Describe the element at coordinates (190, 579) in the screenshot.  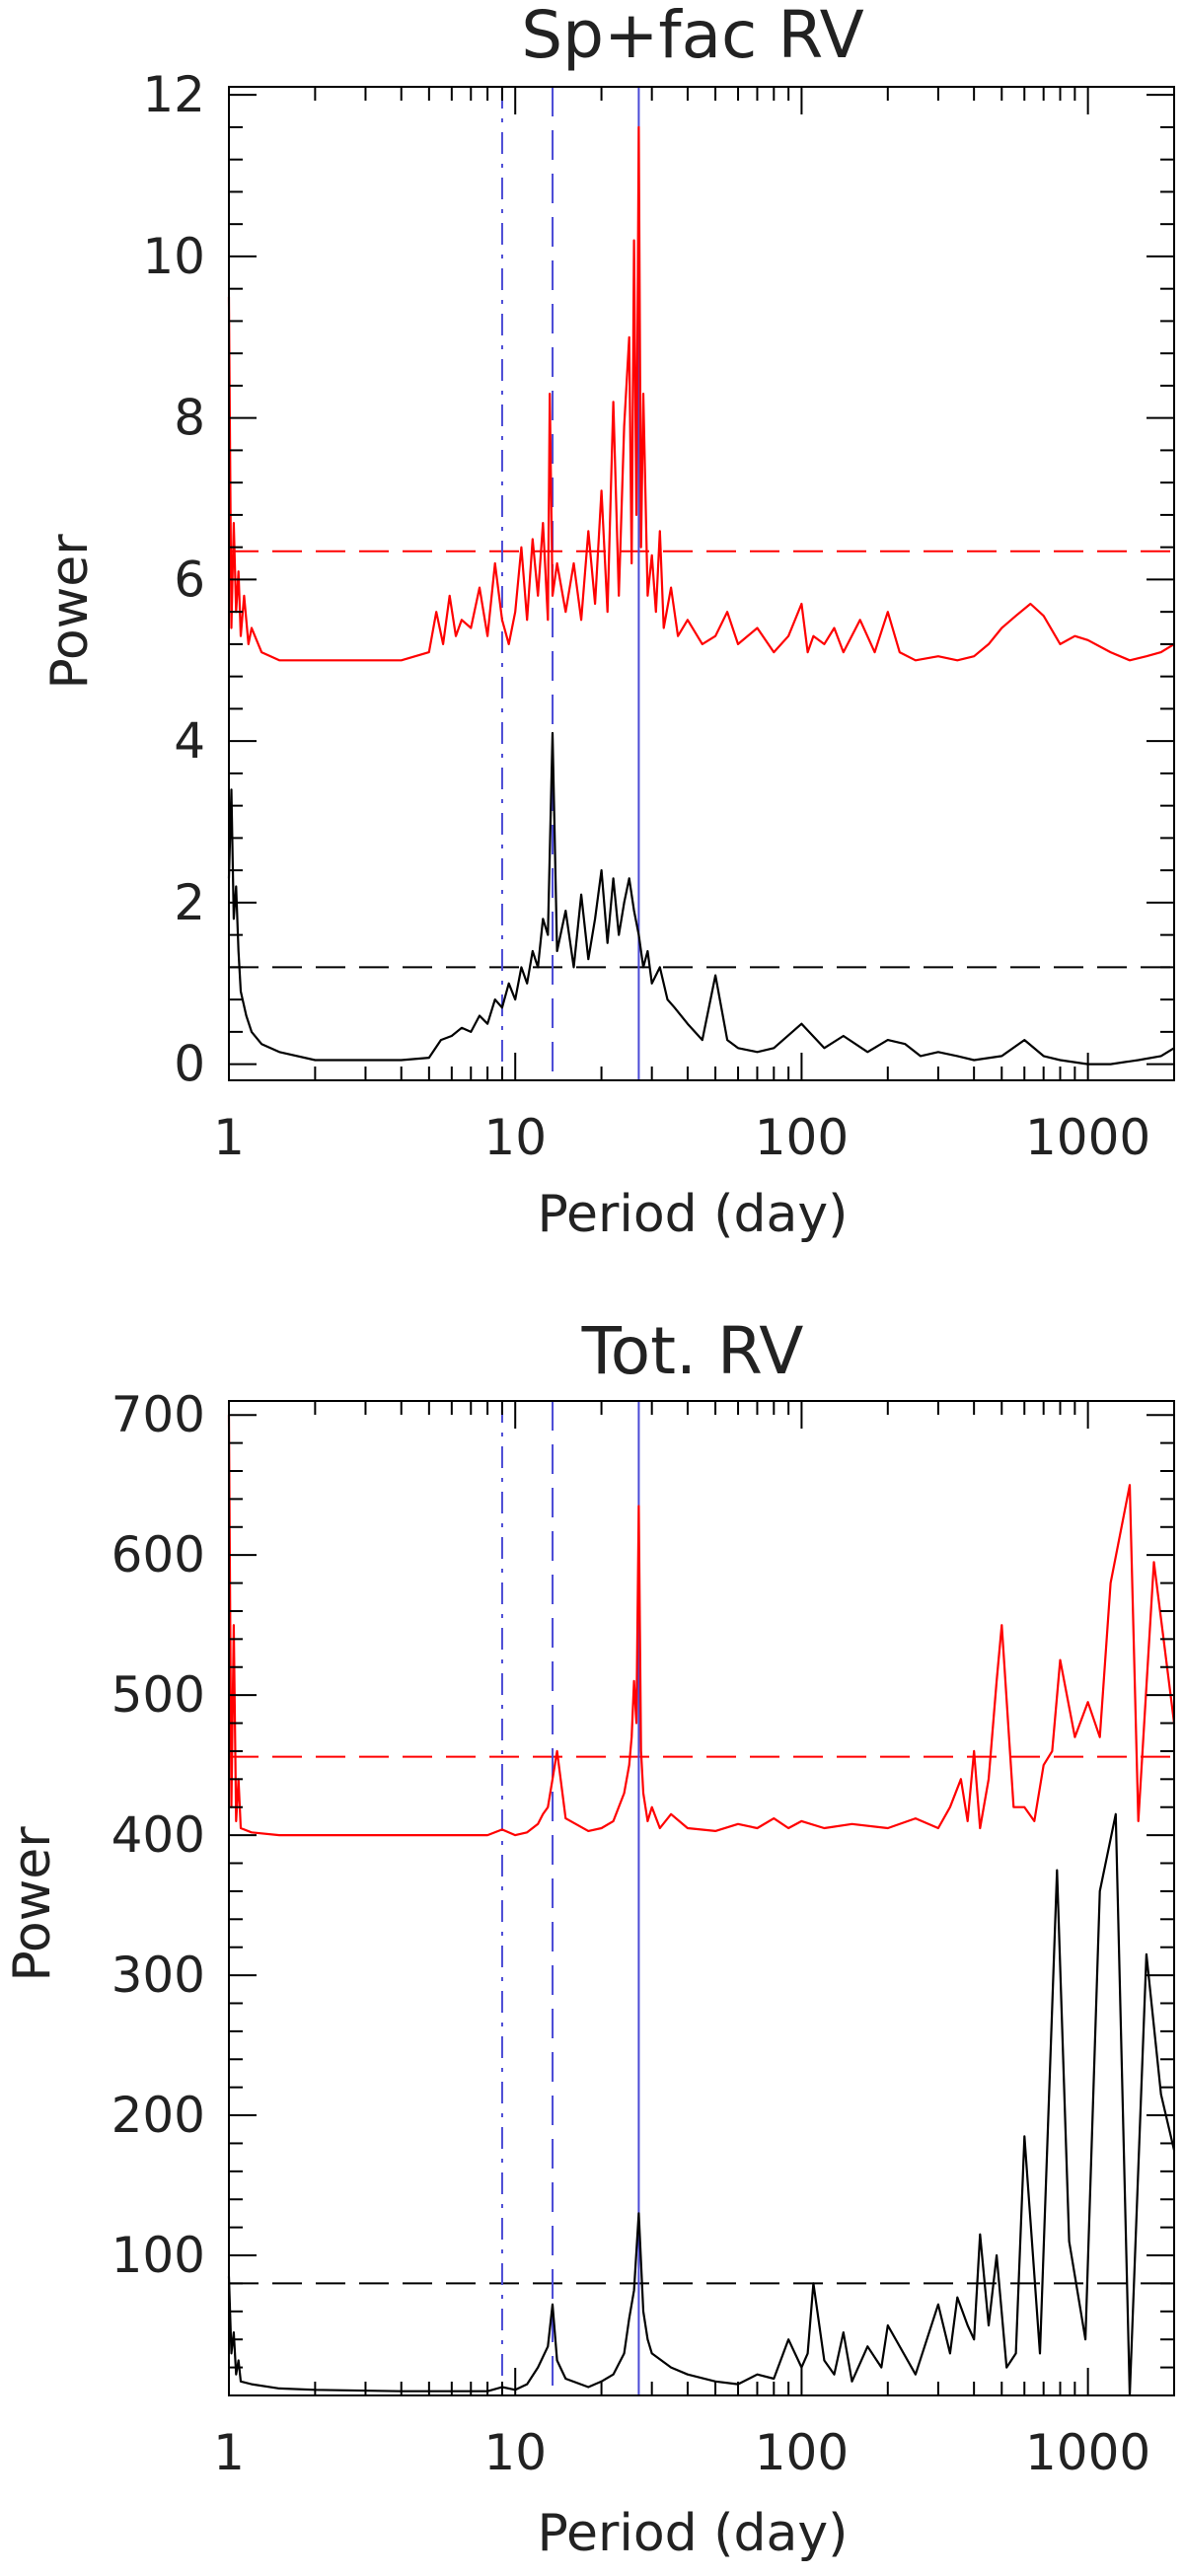
I see `y-tick-label: 6` at that location.